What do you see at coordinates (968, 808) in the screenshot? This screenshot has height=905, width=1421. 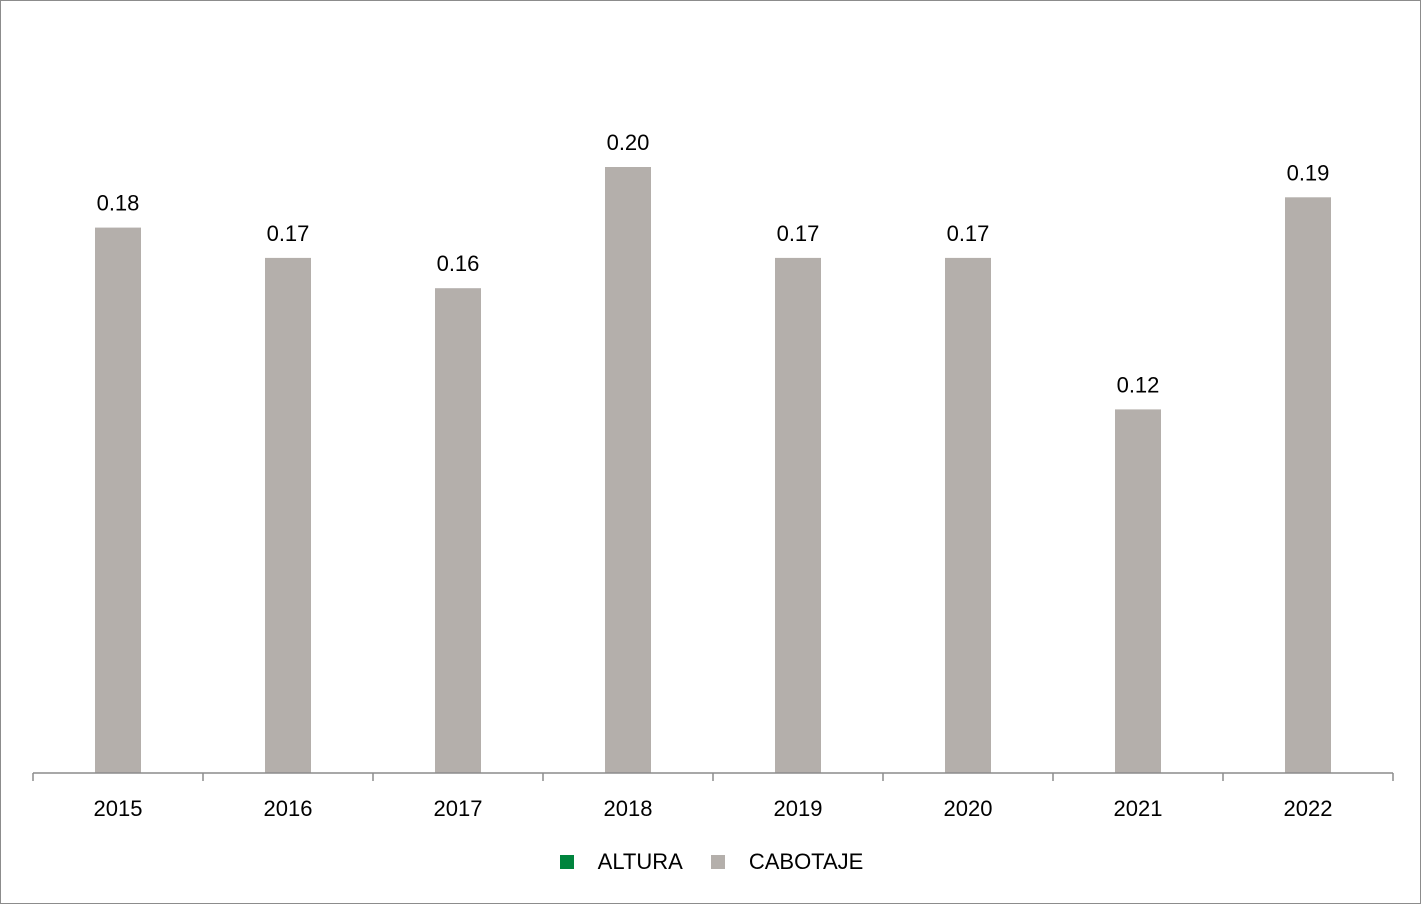 I see `x-tick-label-2020: 2020` at bounding box center [968, 808].